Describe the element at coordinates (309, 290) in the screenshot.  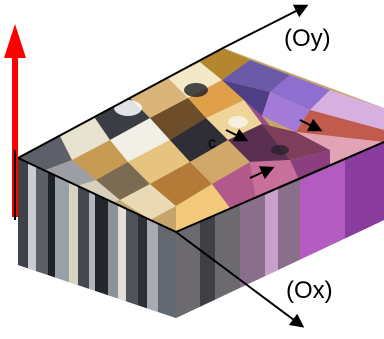
I see `ox-axis-label: (Ox)` at that location.